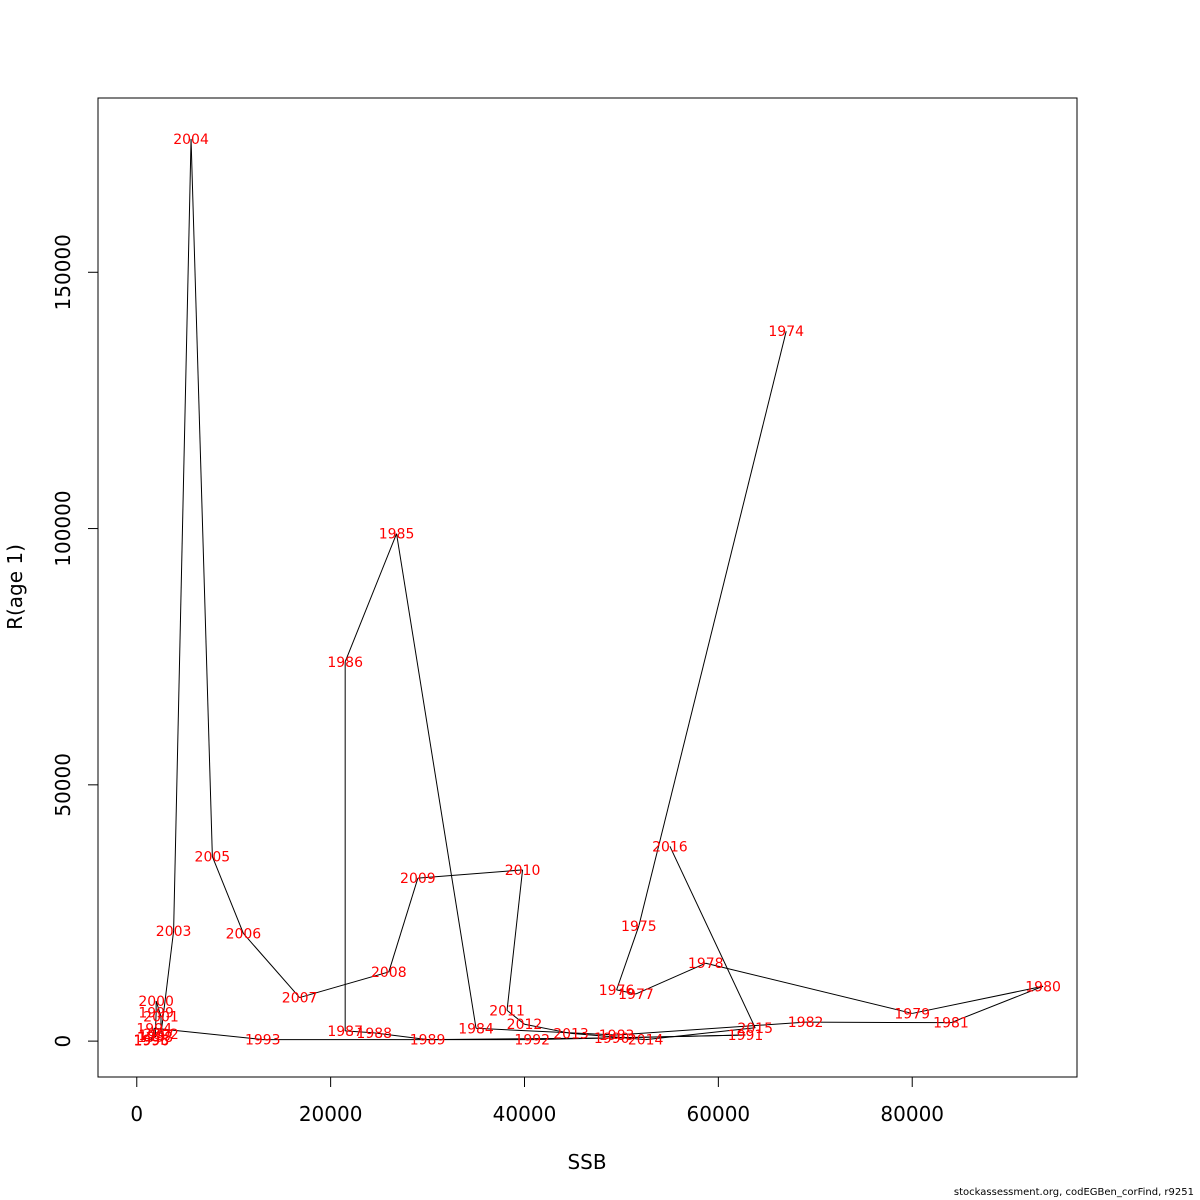 This screenshot has width=1200, height=1200. I want to click on segment-1988-1989, so click(401, 1036).